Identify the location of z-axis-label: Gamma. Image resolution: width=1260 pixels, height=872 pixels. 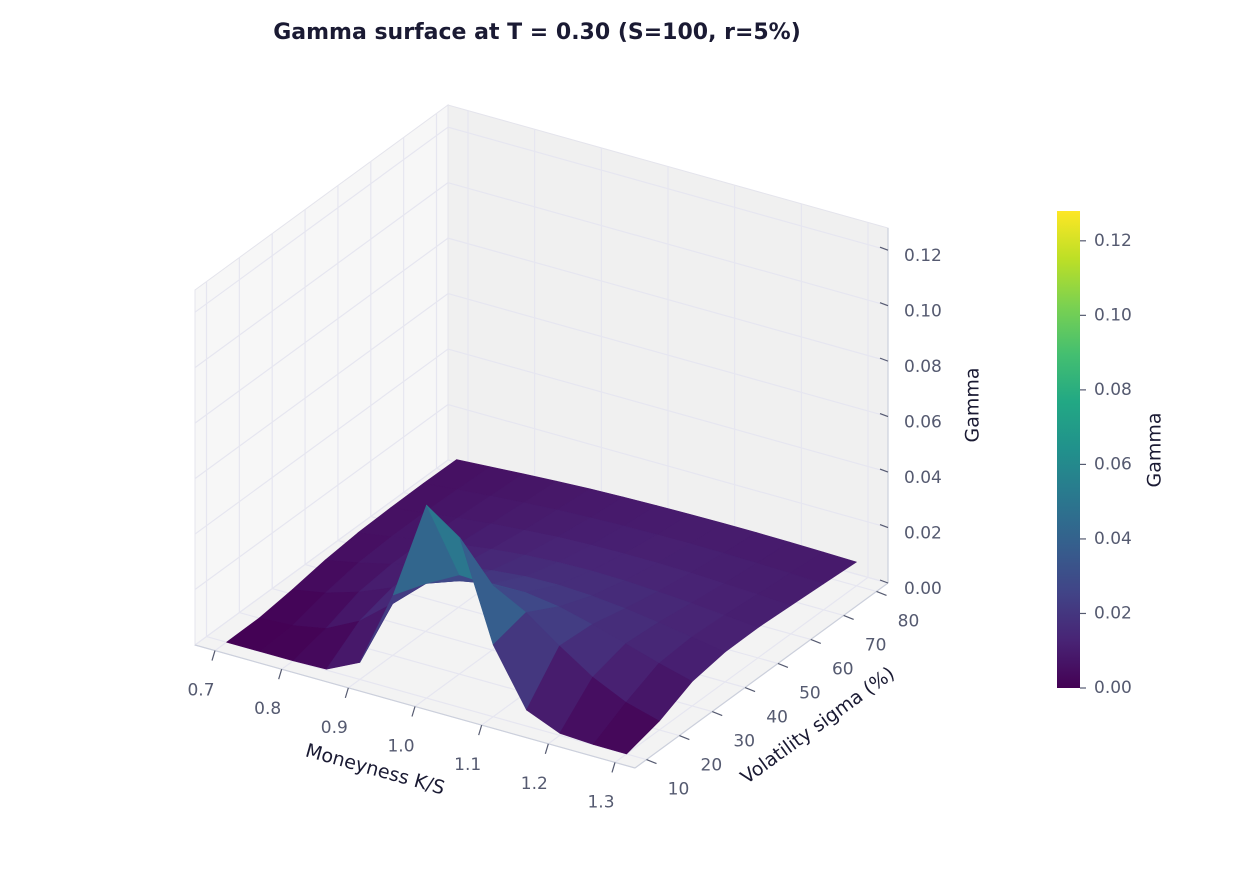
(973, 404).